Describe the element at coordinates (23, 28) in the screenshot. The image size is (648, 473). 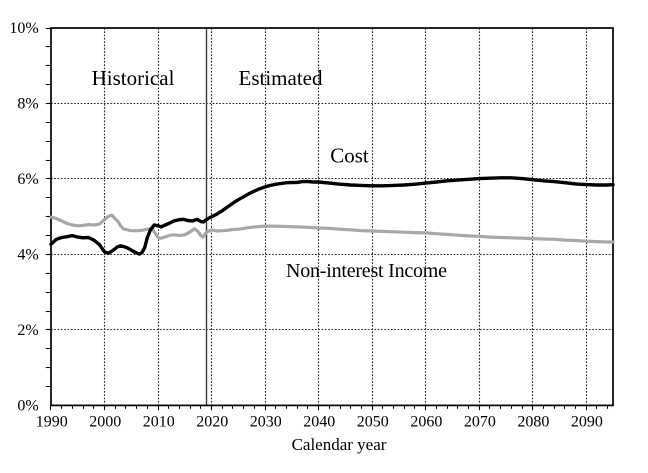
I see `svg-text: 10%` at that location.